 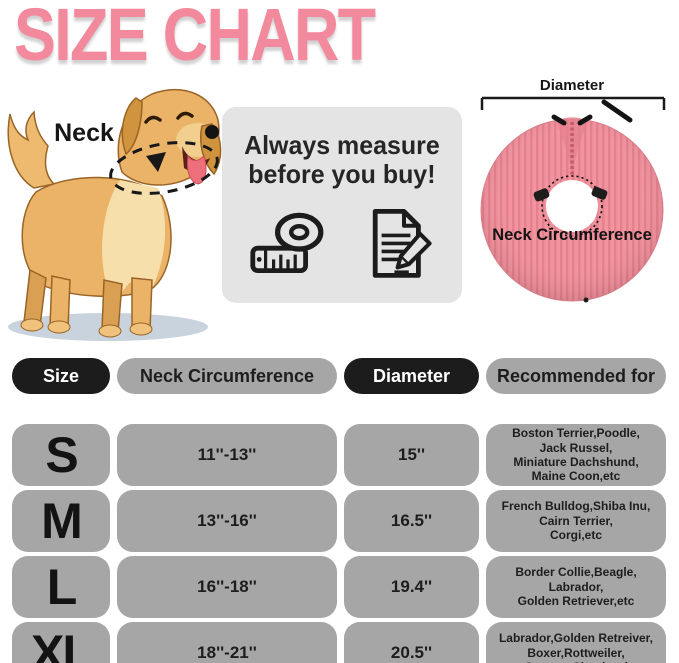 I want to click on document-pencil-icon, so click(x=402, y=243).